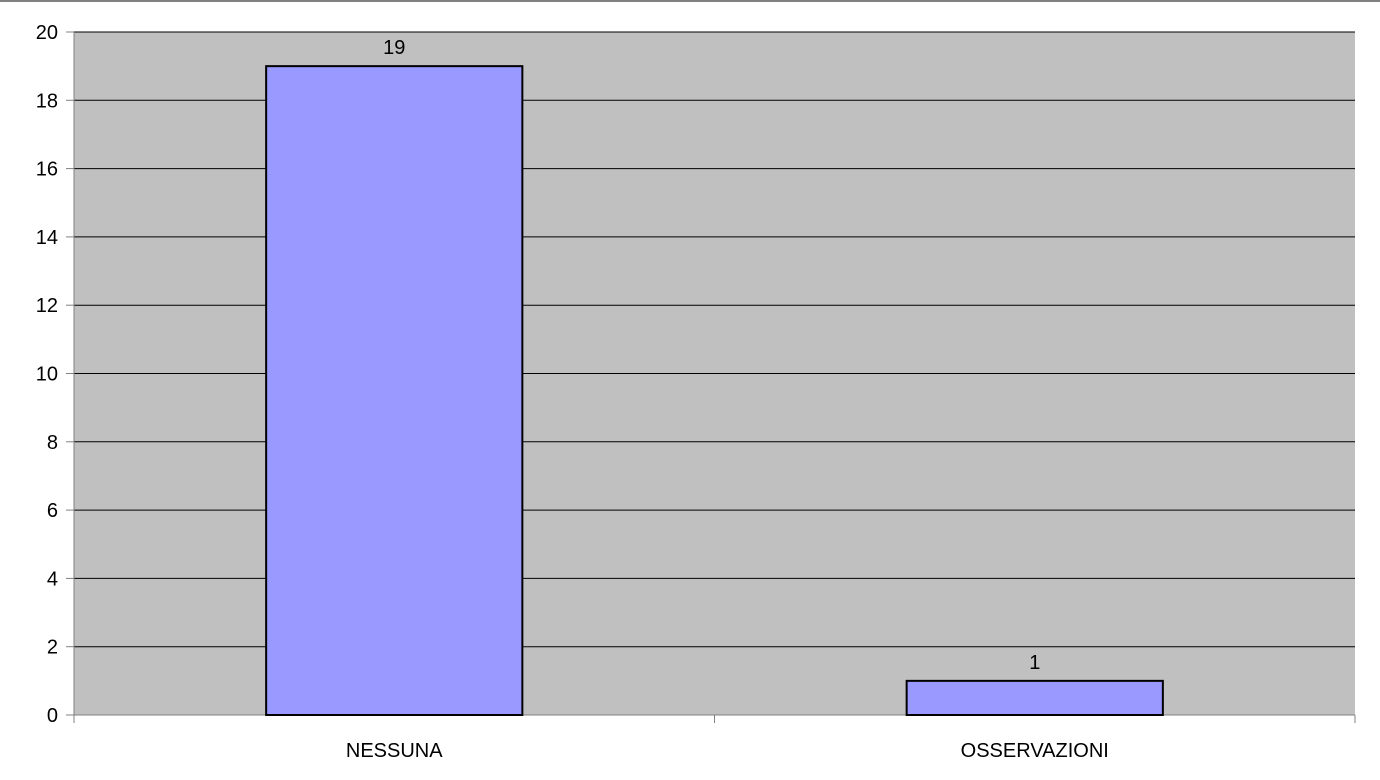  I want to click on y-tick-label: 12, so click(47, 306).